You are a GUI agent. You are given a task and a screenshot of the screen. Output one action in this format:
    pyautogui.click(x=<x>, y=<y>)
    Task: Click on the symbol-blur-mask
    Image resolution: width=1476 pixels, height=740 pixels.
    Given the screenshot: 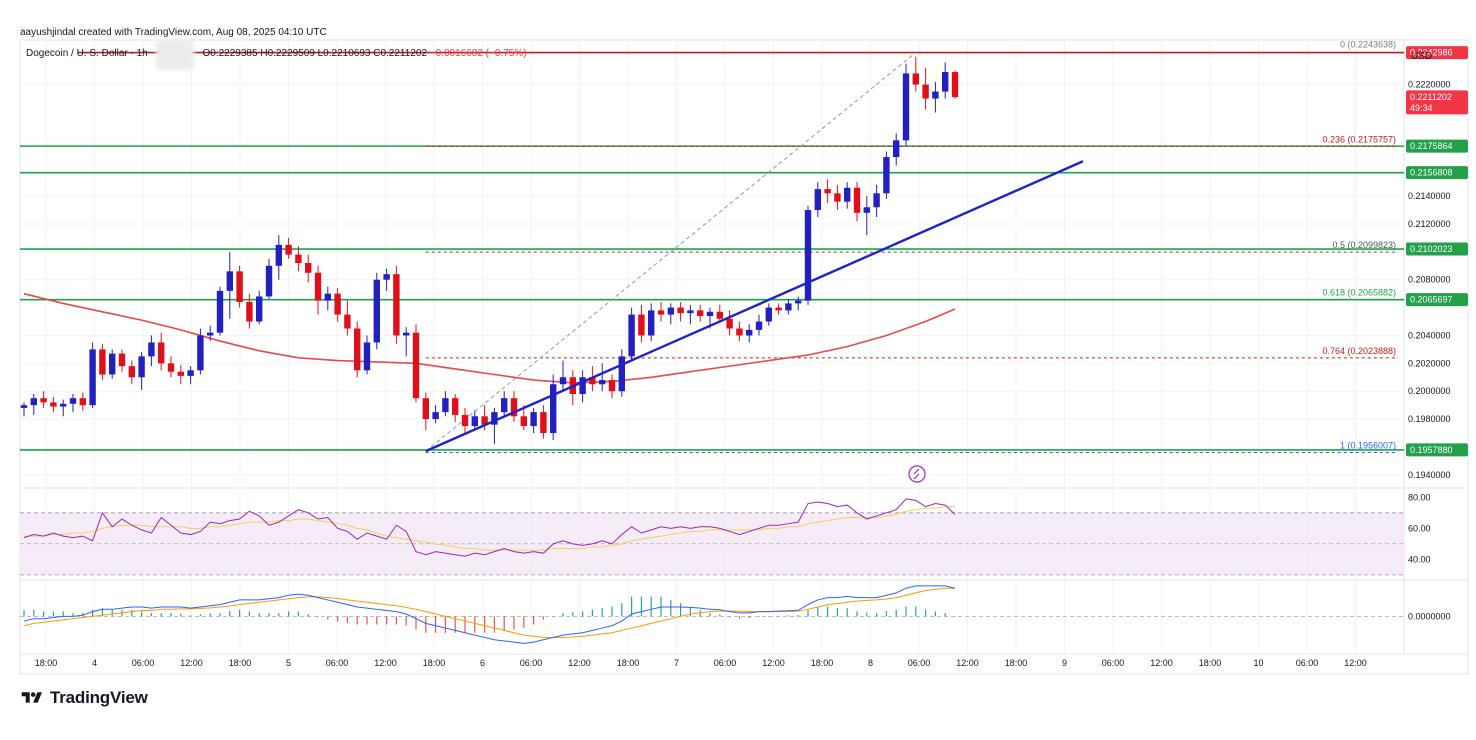 What is the action you would take?
    pyautogui.click(x=174, y=55)
    